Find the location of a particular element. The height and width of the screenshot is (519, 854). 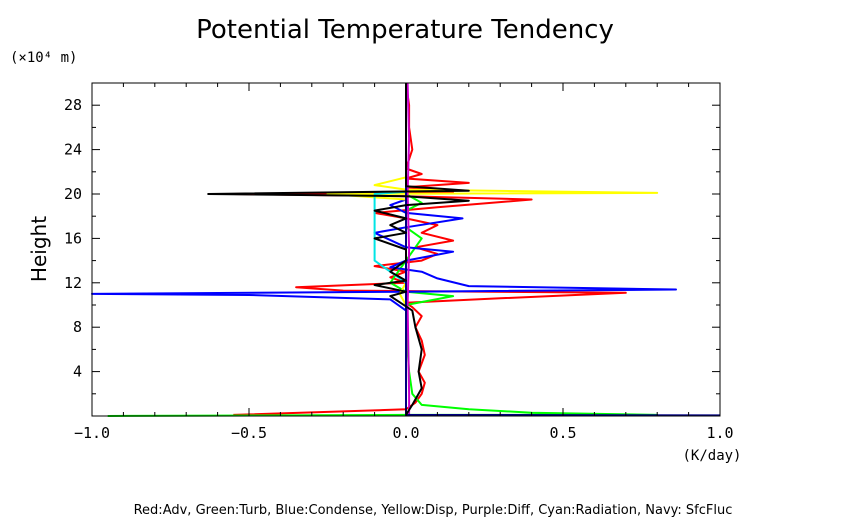

x-tick-label: 0.0 is located at coordinates (405, 433).